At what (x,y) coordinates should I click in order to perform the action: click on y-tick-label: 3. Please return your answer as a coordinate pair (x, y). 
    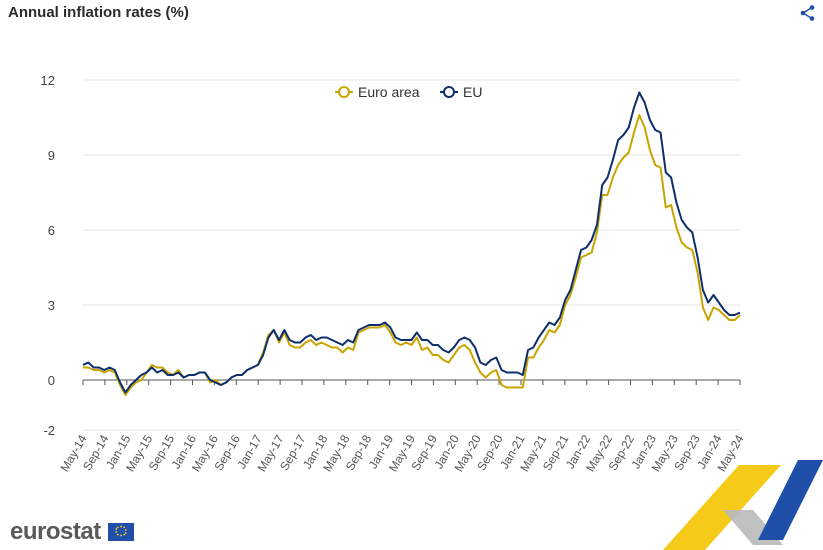
    Looking at the image, I should click on (51, 305).